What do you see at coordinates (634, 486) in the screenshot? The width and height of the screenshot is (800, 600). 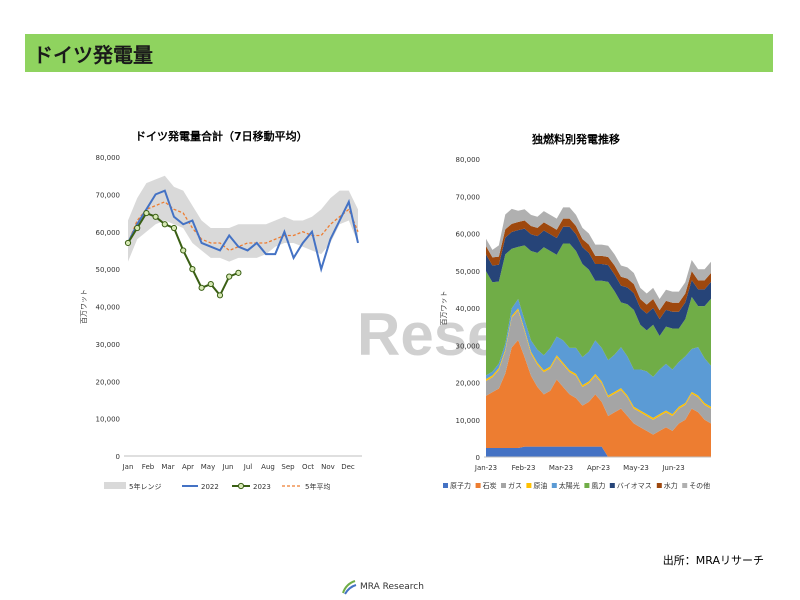 I see `legend-label: バイオマス` at bounding box center [634, 486].